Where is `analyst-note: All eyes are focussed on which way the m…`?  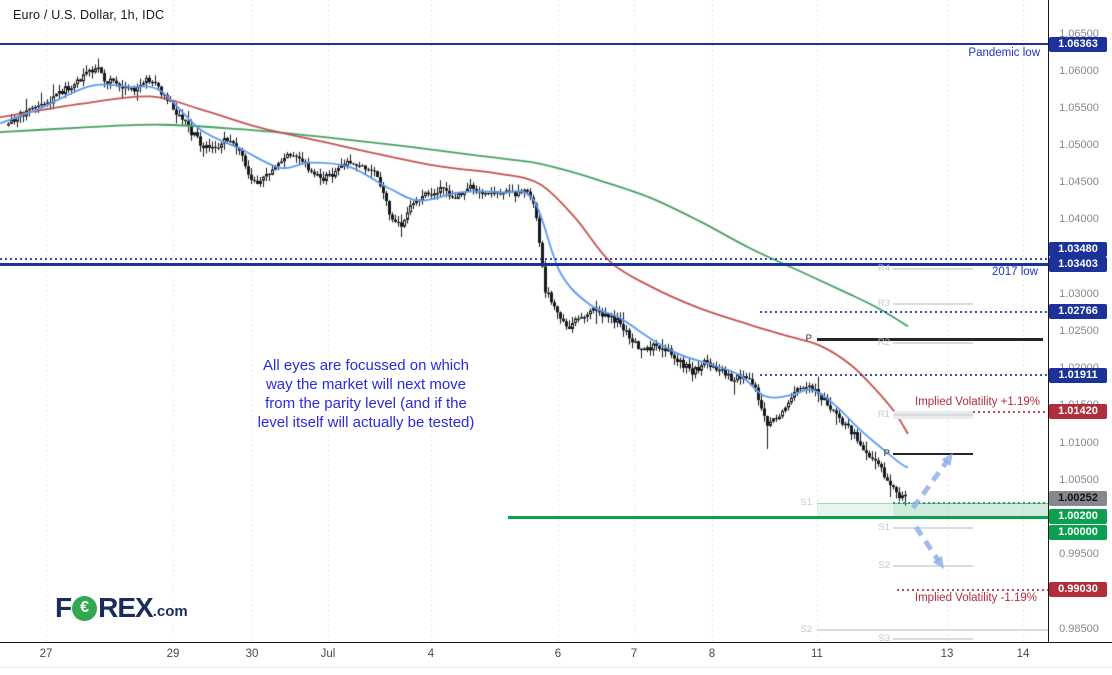
analyst-note: All eyes are focussed on which way the m… is located at coordinates (366, 394).